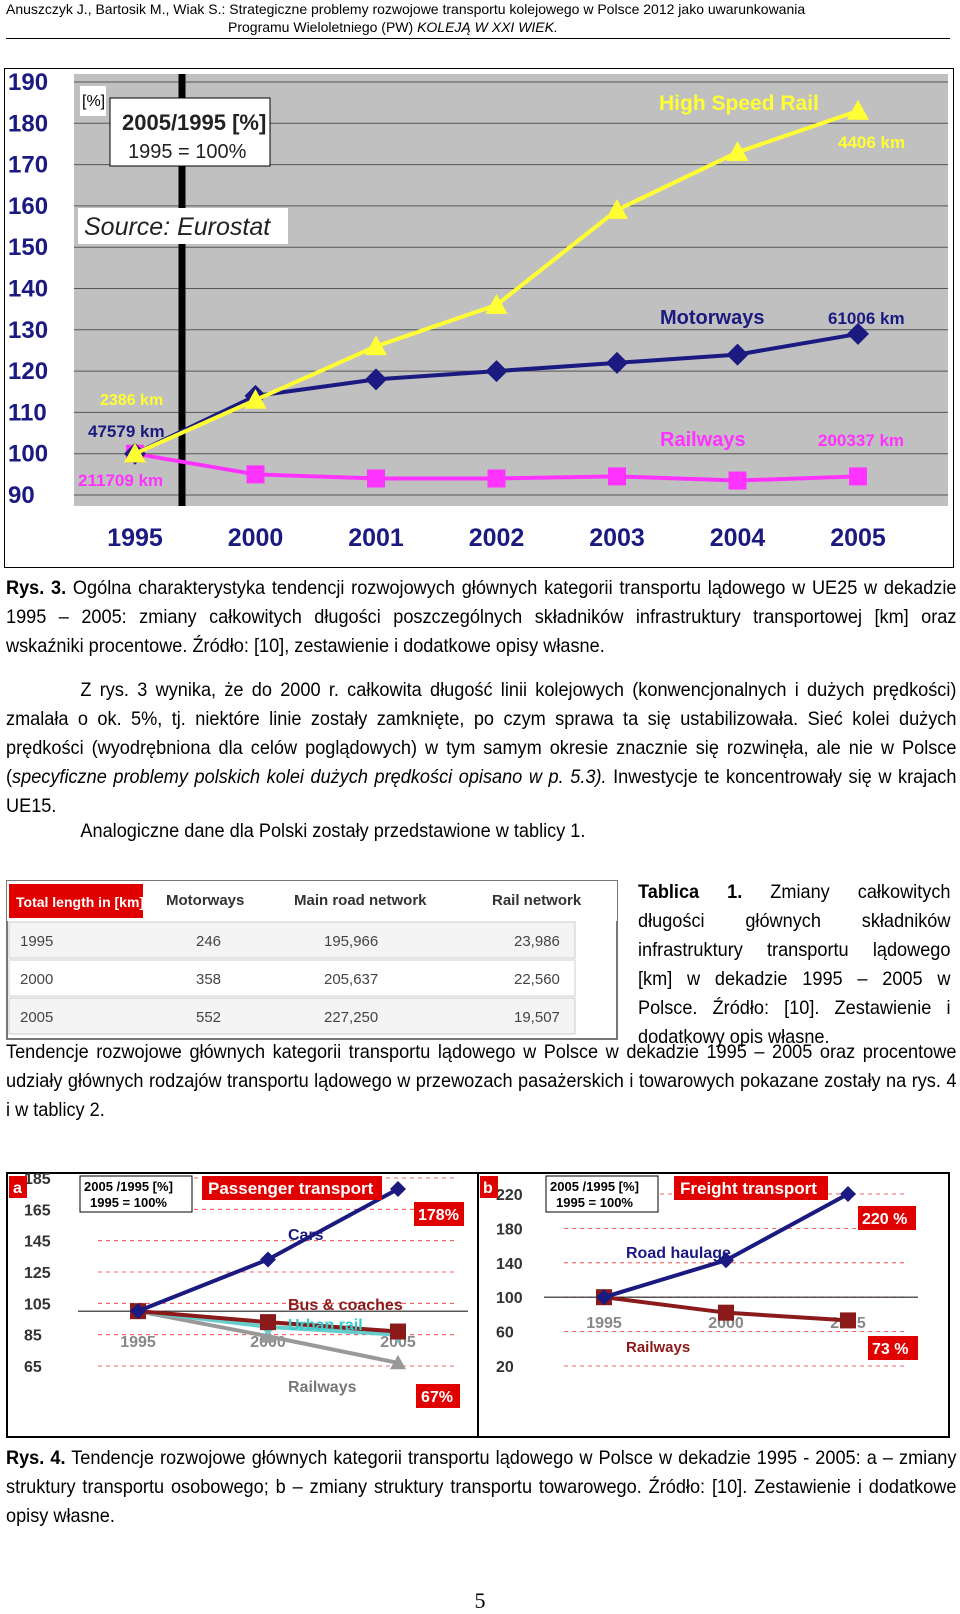  What do you see at coordinates (505, 1367) in the screenshot?
I see `f4b-y-tick-20: 20` at bounding box center [505, 1367].